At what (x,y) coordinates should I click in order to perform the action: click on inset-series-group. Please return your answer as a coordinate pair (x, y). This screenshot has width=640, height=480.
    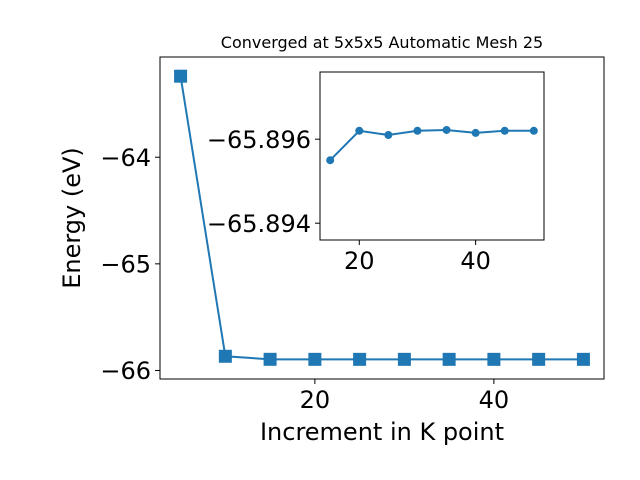
    Looking at the image, I should click on (432, 145).